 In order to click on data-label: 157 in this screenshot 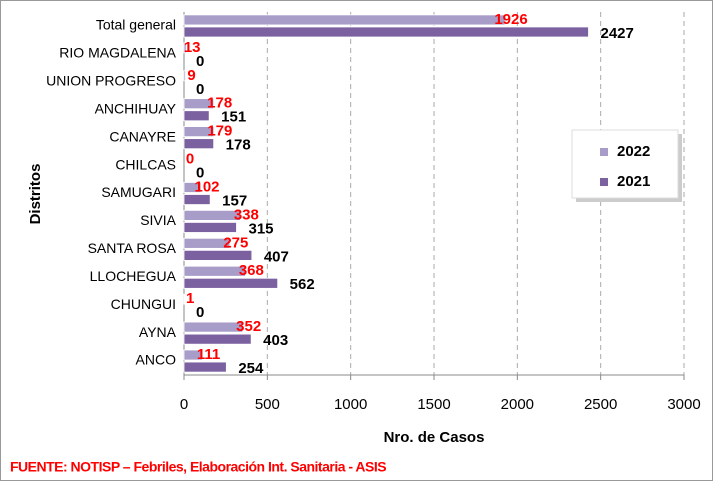, I will do `click(234, 200)`.